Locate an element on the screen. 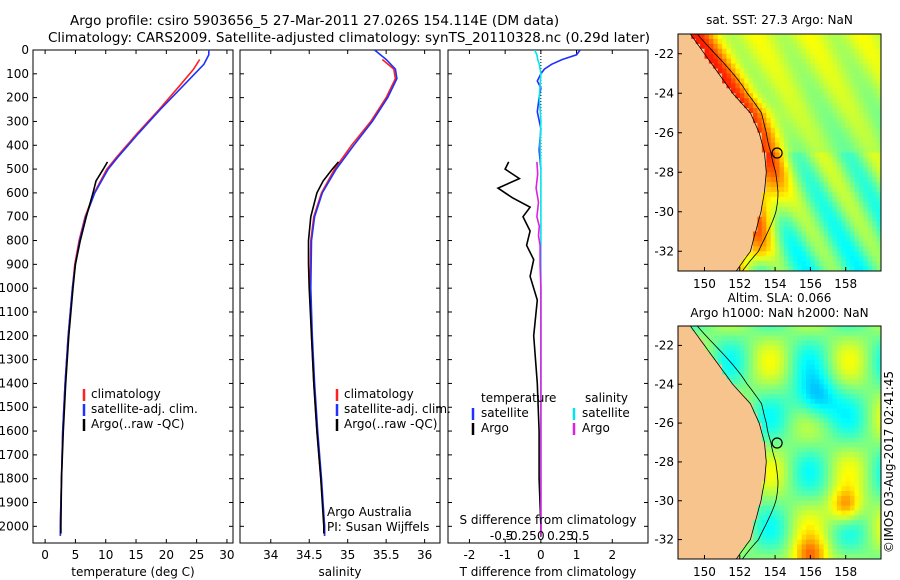 This screenshot has height=580, width=900. temperature-x-tick-label: 15 is located at coordinates (135, 555).